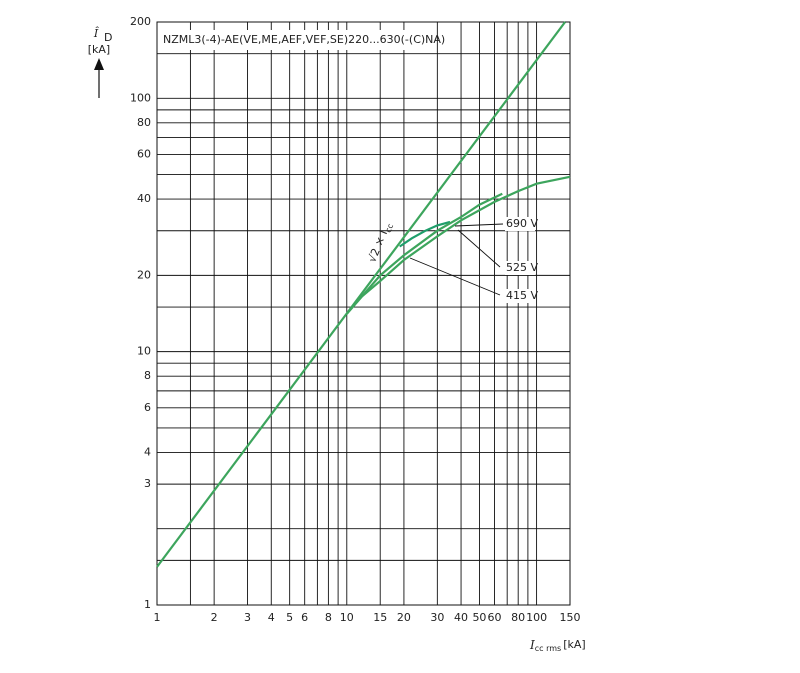  I want to click on x-label: Icc rms [kA], so click(557, 645).